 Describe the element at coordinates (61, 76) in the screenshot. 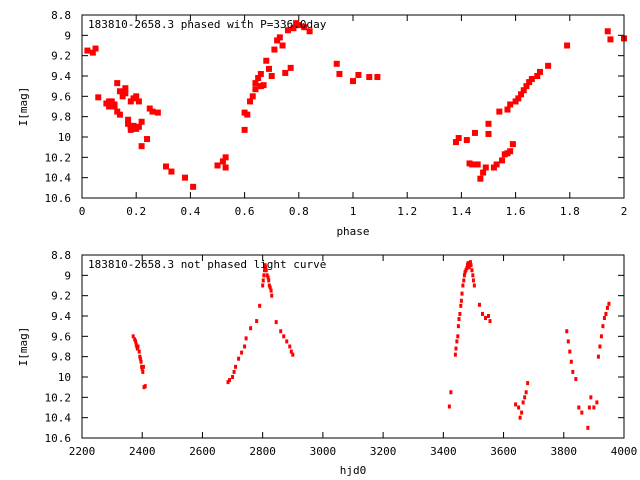

I see `phased-y-tick-label: 9.4` at that location.